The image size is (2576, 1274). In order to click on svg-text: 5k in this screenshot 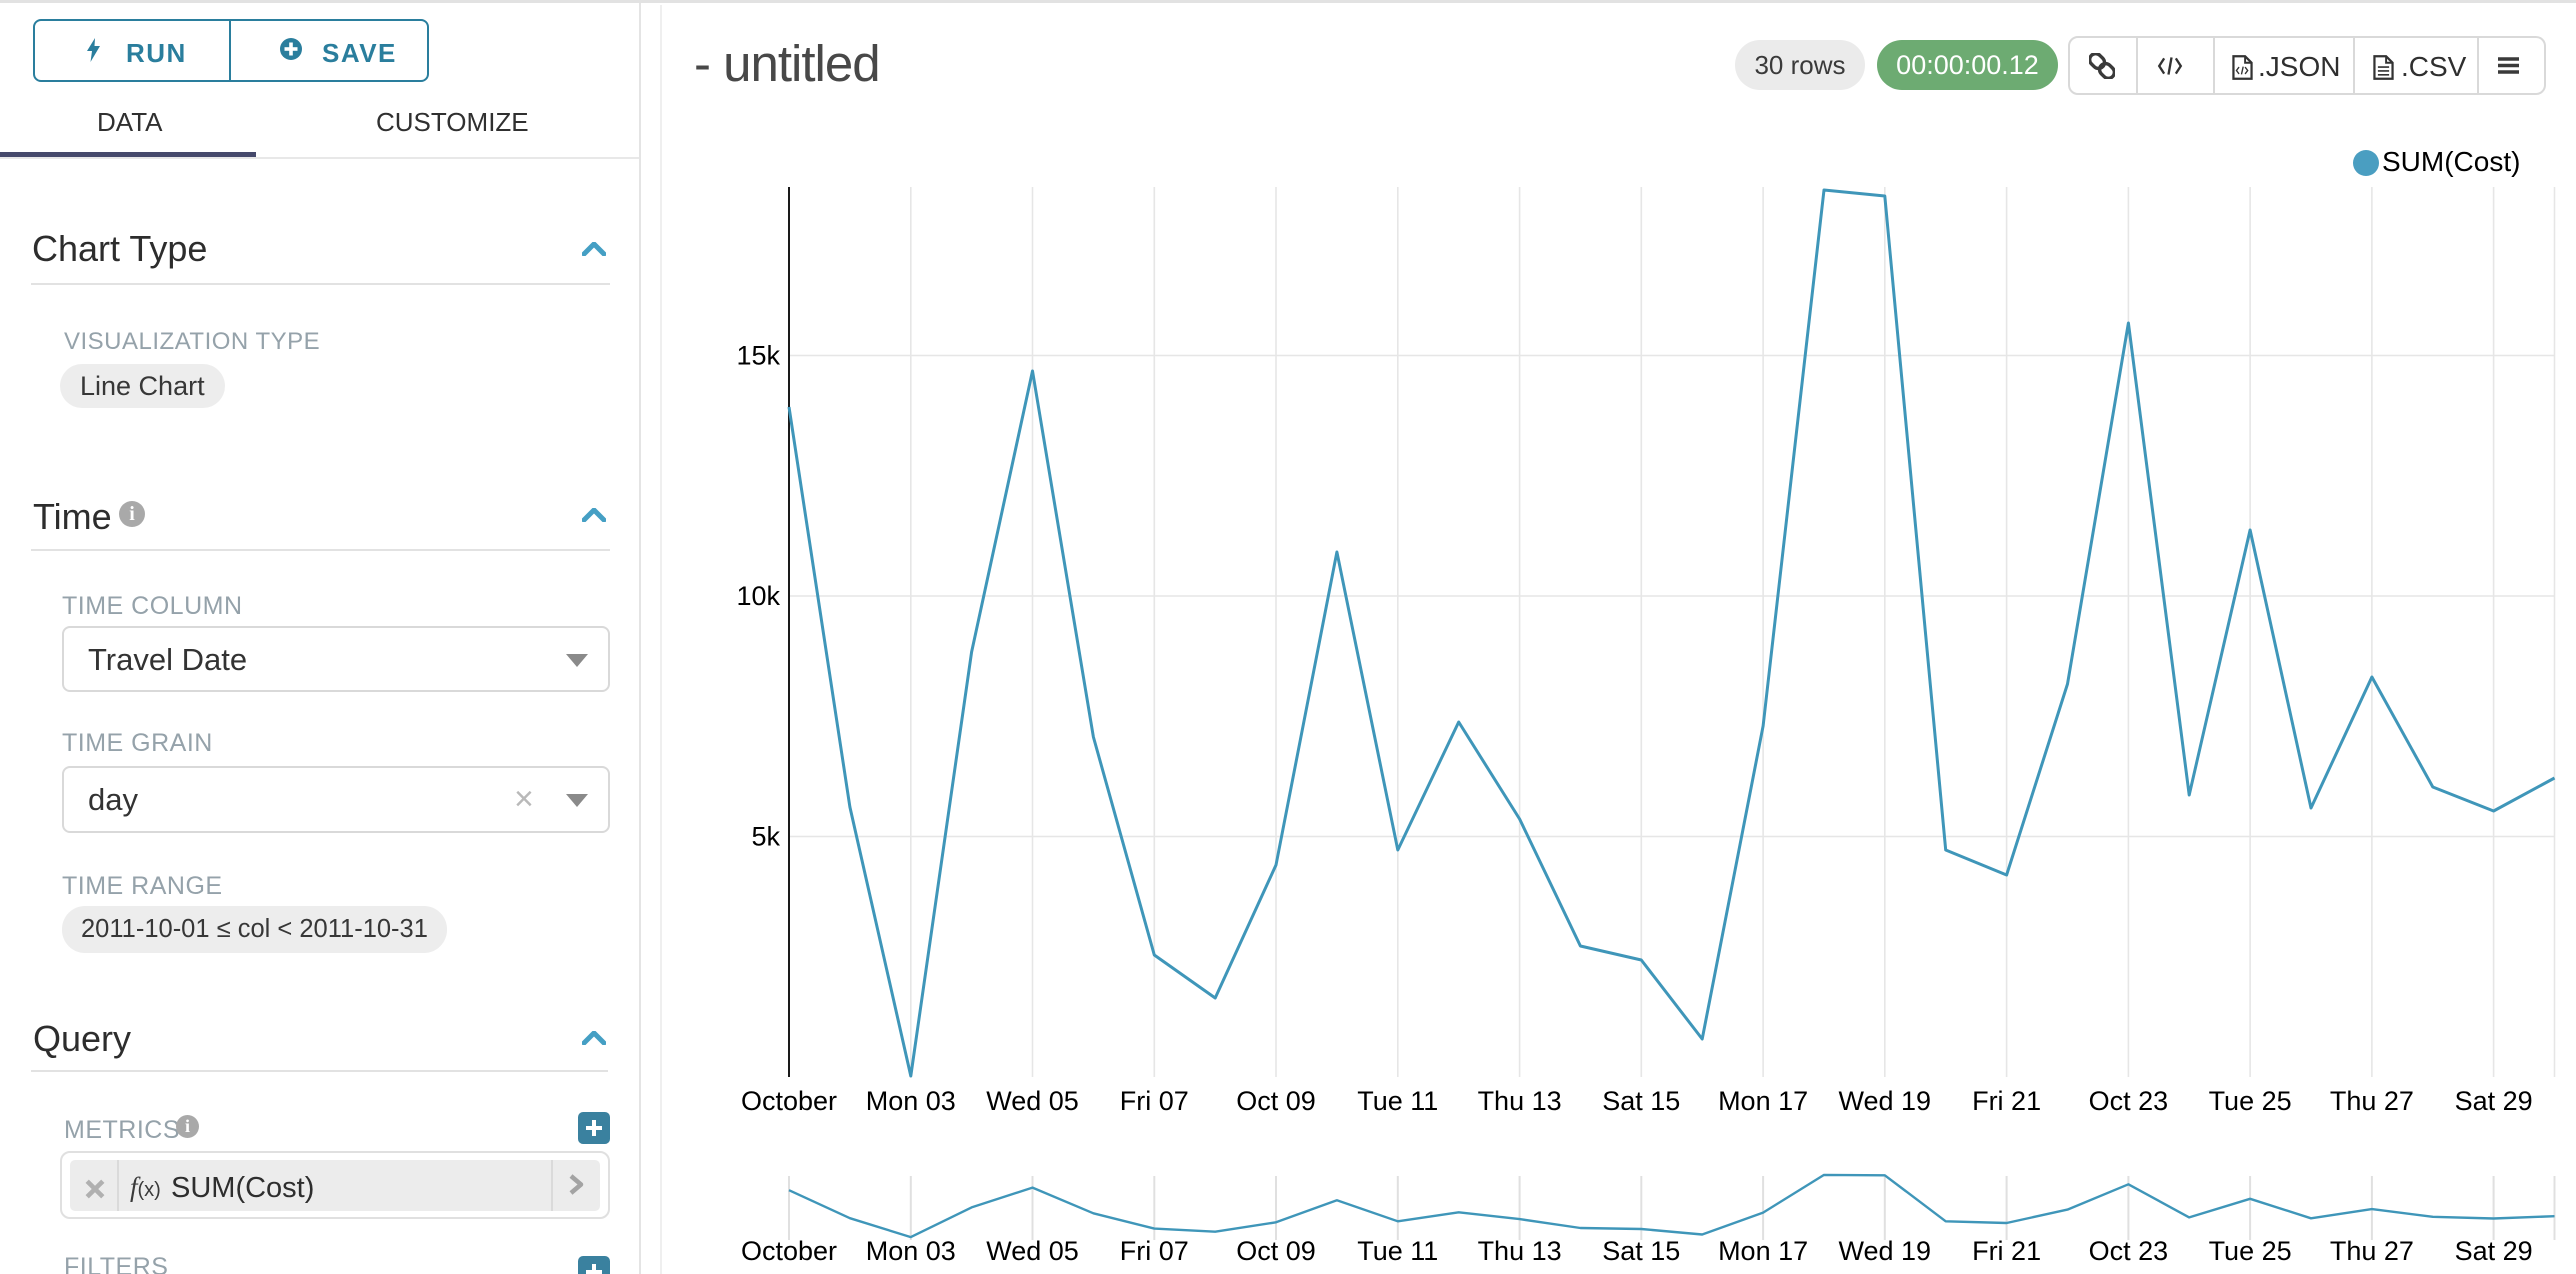, I will do `click(765, 837)`.